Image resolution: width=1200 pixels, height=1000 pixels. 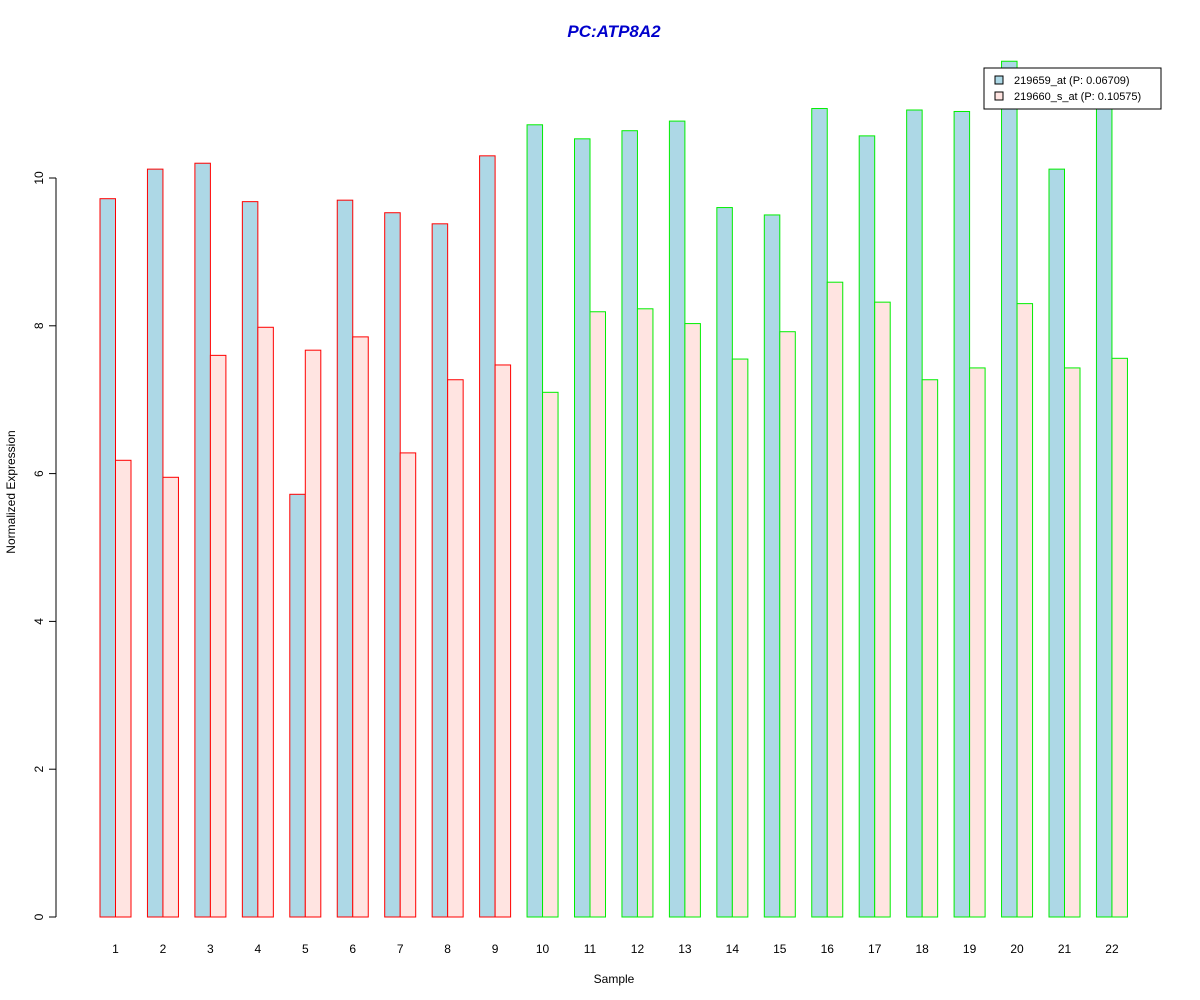 What do you see at coordinates (39, 916) in the screenshot?
I see `y-tick-label: 0` at bounding box center [39, 916].